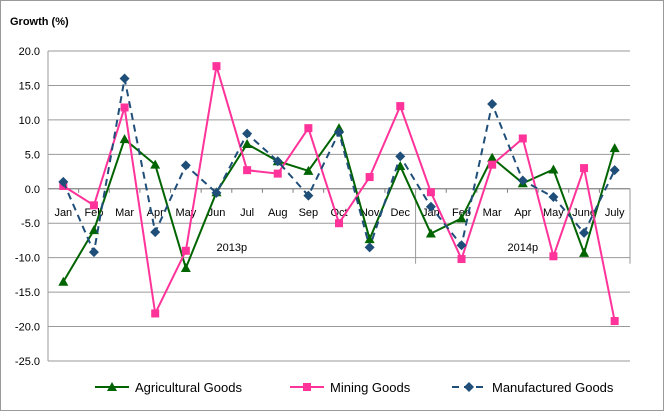  Describe the element at coordinates (29, 121) in the screenshot. I see `y-tick-label: 10.0` at that location.